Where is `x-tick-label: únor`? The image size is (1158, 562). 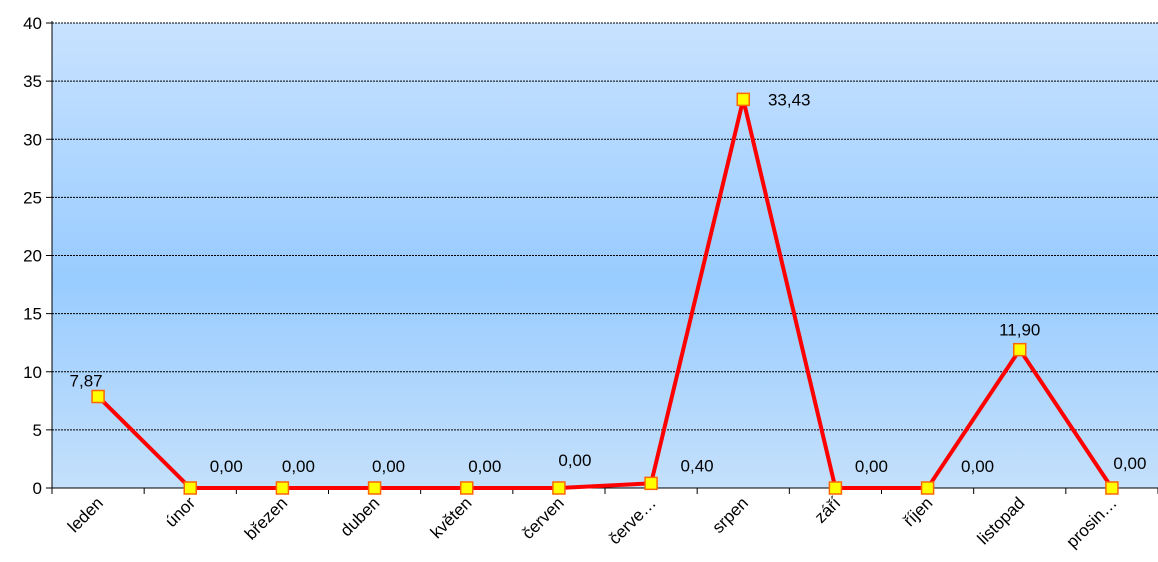
x-tick-label: únor is located at coordinates (181, 512).